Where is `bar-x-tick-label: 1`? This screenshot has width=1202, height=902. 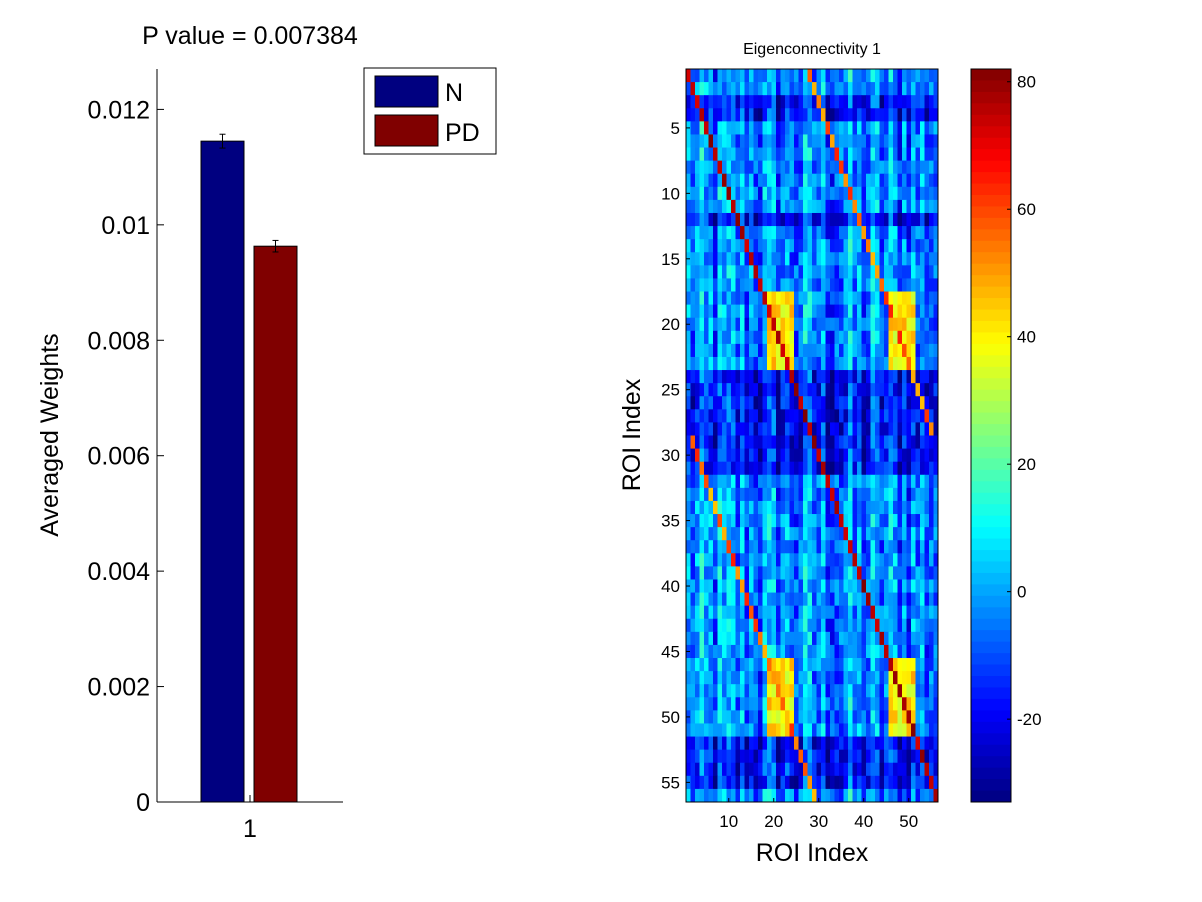
bar-x-tick-label: 1 is located at coordinates (250, 829).